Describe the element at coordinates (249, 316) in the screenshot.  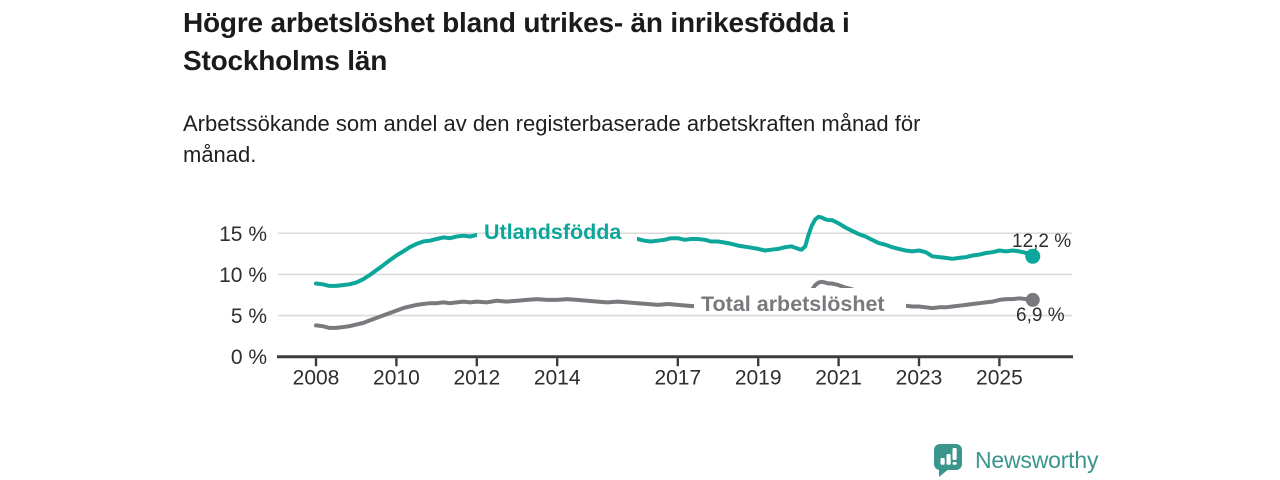
I see `y-tick-label: 5 %` at that location.